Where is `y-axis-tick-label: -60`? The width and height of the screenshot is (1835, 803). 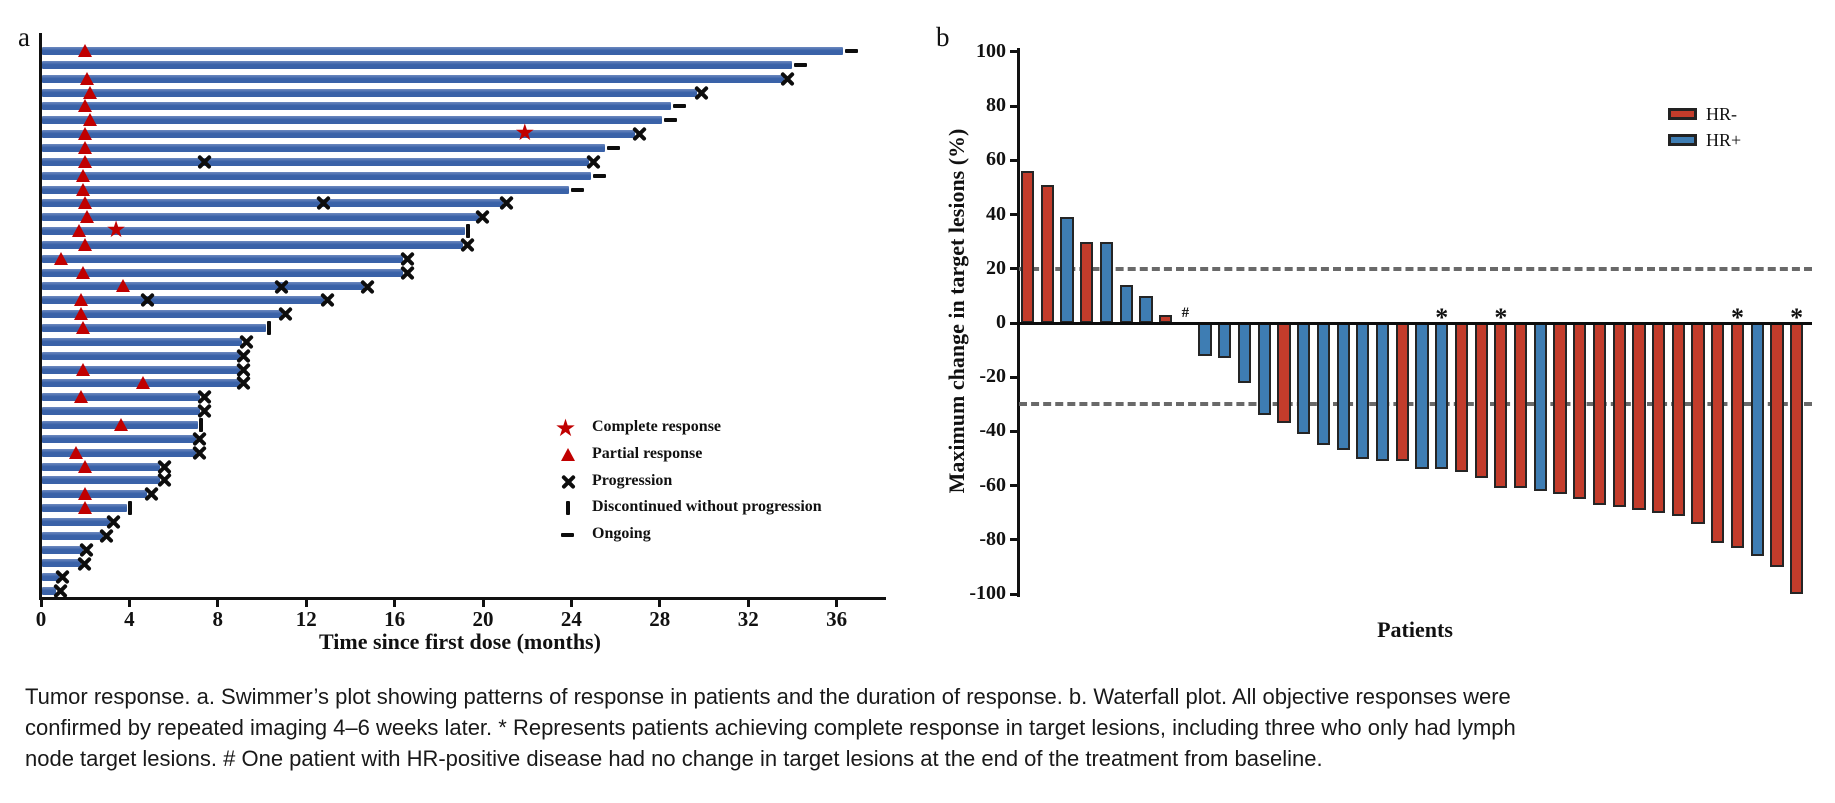 y-axis-tick-label: -60 is located at coordinates (992, 484).